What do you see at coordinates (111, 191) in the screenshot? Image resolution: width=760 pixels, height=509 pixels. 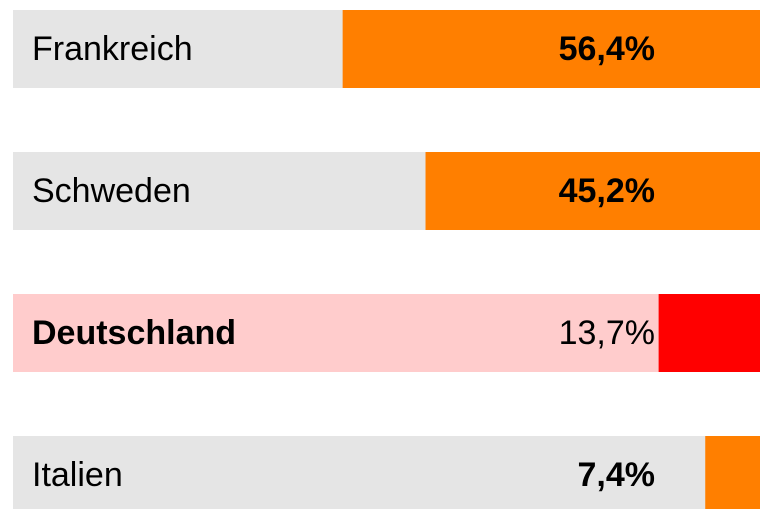 I see `category-label: Schweden` at bounding box center [111, 191].